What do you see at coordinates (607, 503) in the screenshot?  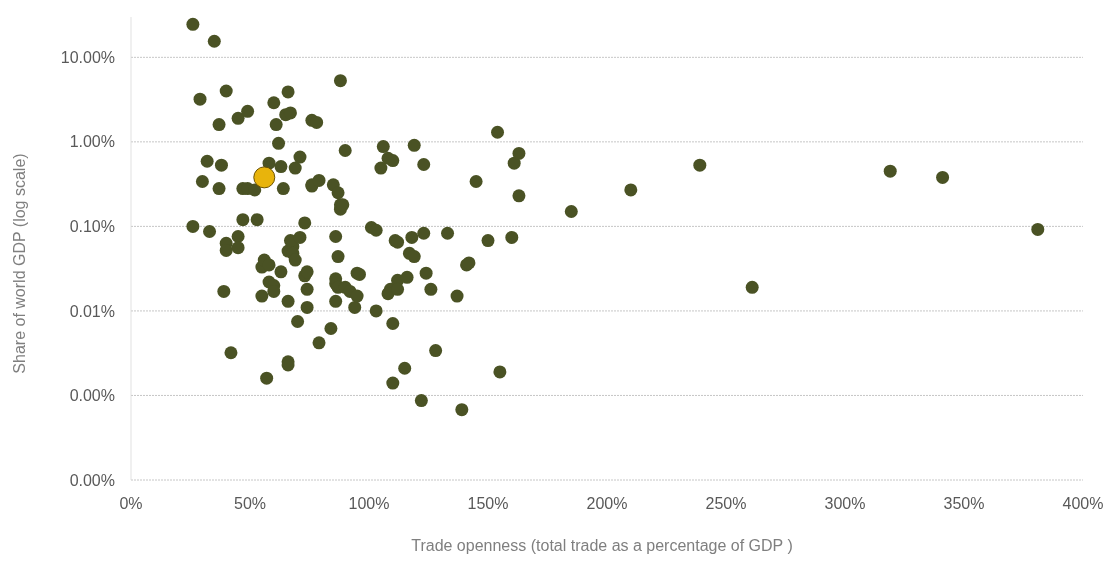 I see `x-tick-label: 200%` at bounding box center [607, 503].